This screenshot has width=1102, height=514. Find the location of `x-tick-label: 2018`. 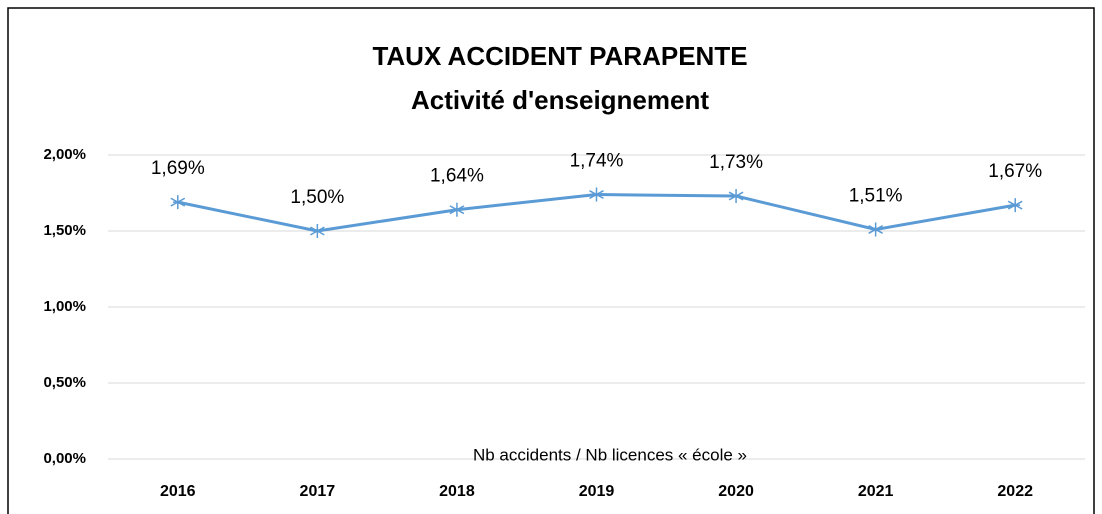

x-tick-label: 2018 is located at coordinates (457, 491).